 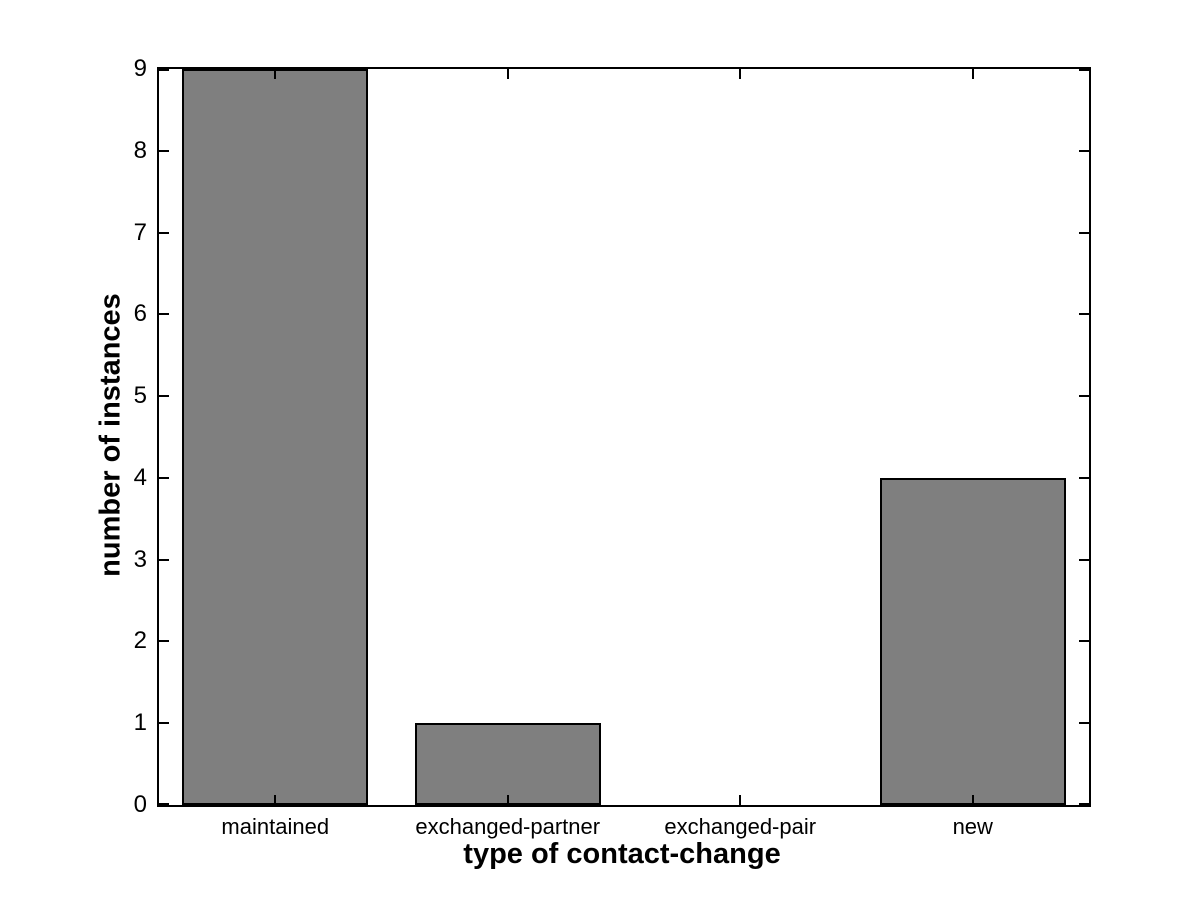 What do you see at coordinates (140, 232) in the screenshot?
I see `y-tick-label: 7` at bounding box center [140, 232].